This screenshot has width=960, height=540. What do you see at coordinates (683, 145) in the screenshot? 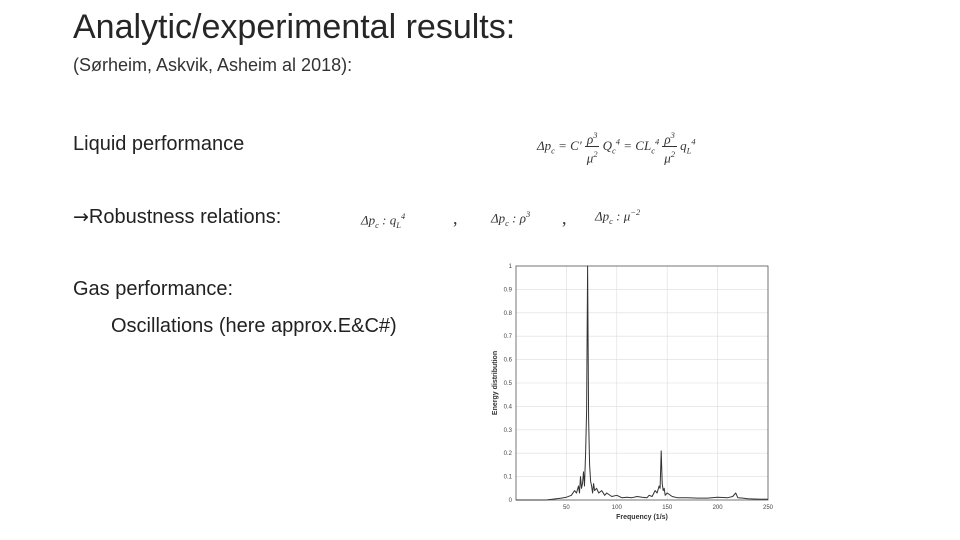
I see `eq-q2: q` at bounding box center [683, 145].